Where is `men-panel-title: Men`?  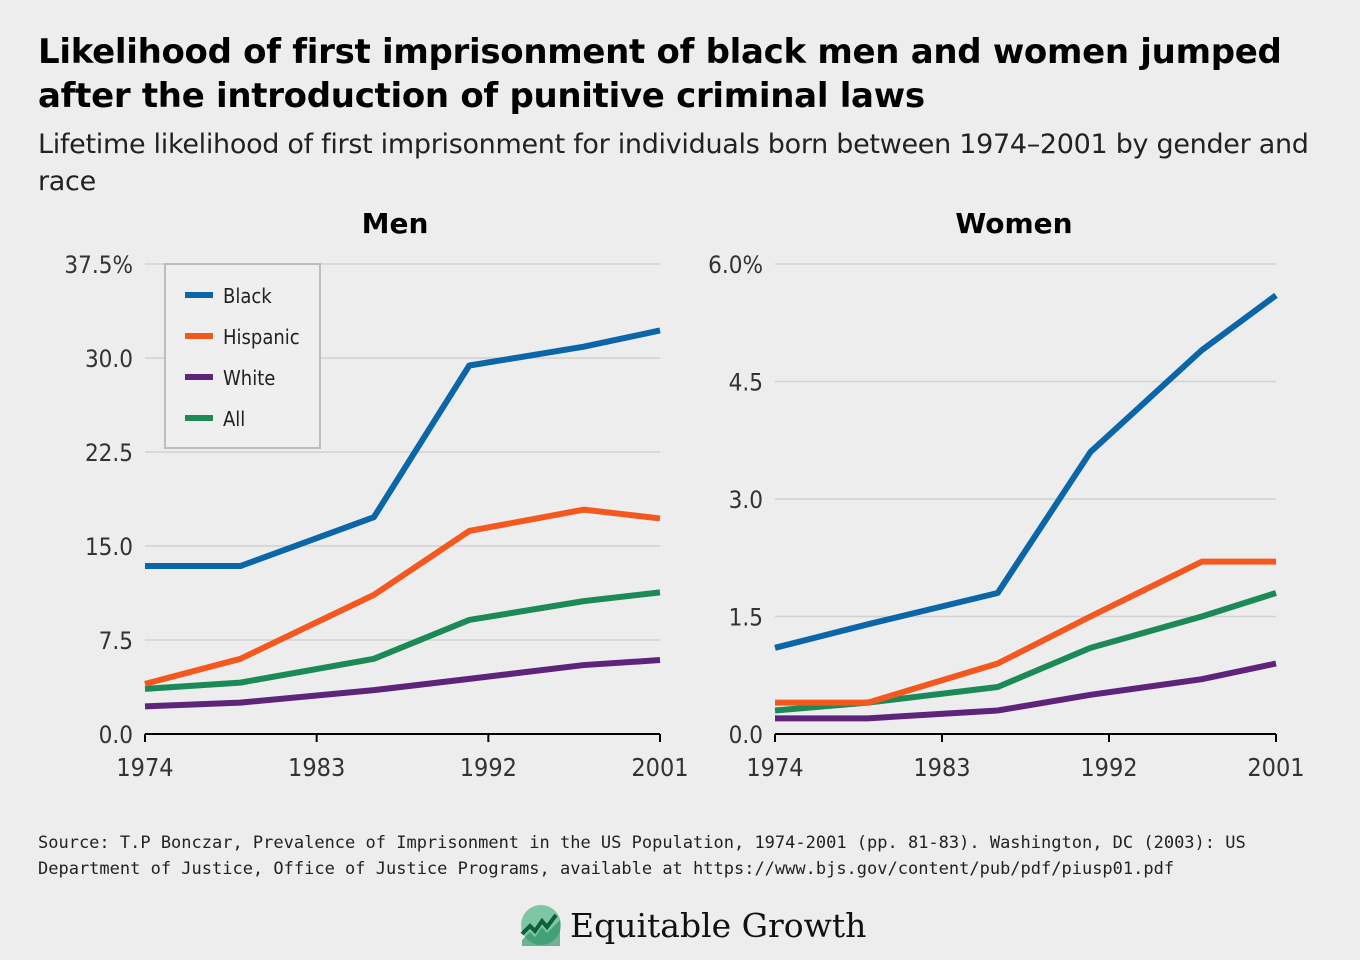 men-panel-title: Men is located at coordinates (395, 223).